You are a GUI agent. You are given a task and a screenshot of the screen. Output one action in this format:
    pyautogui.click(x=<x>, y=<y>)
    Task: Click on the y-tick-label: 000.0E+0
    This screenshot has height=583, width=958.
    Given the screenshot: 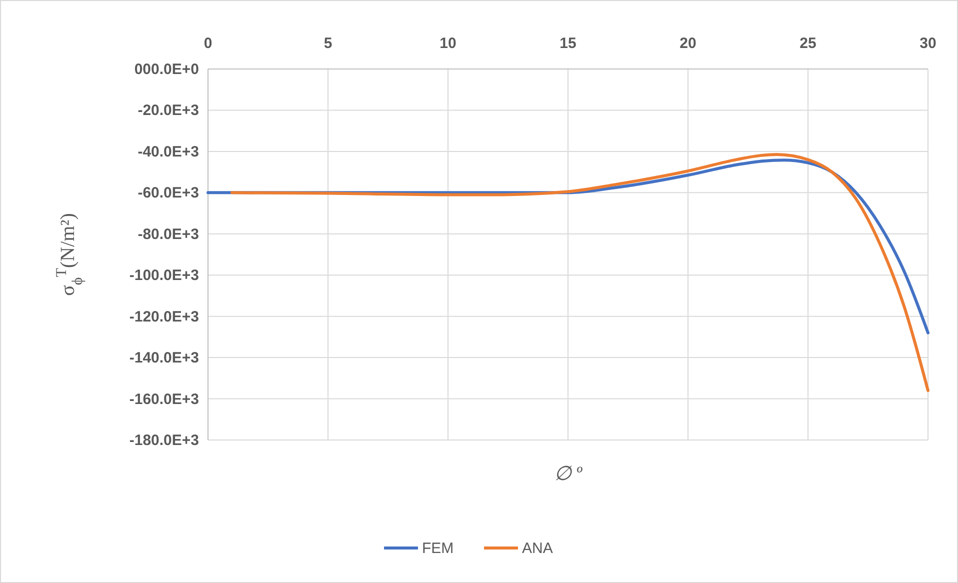 What is the action you would take?
    pyautogui.click(x=166, y=69)
    